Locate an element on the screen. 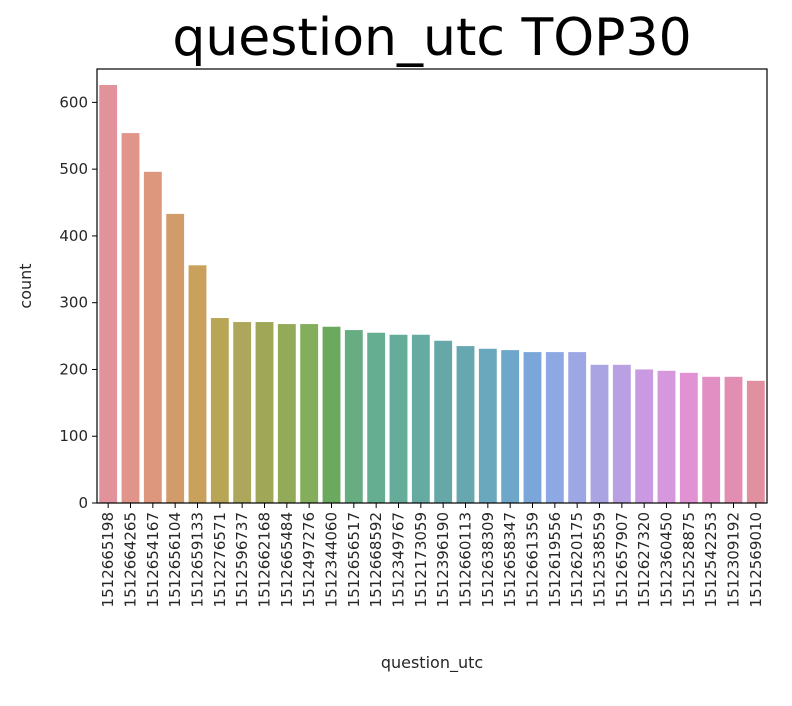  x-tick-label: 1512659133 is located at coordinates (198, 559).